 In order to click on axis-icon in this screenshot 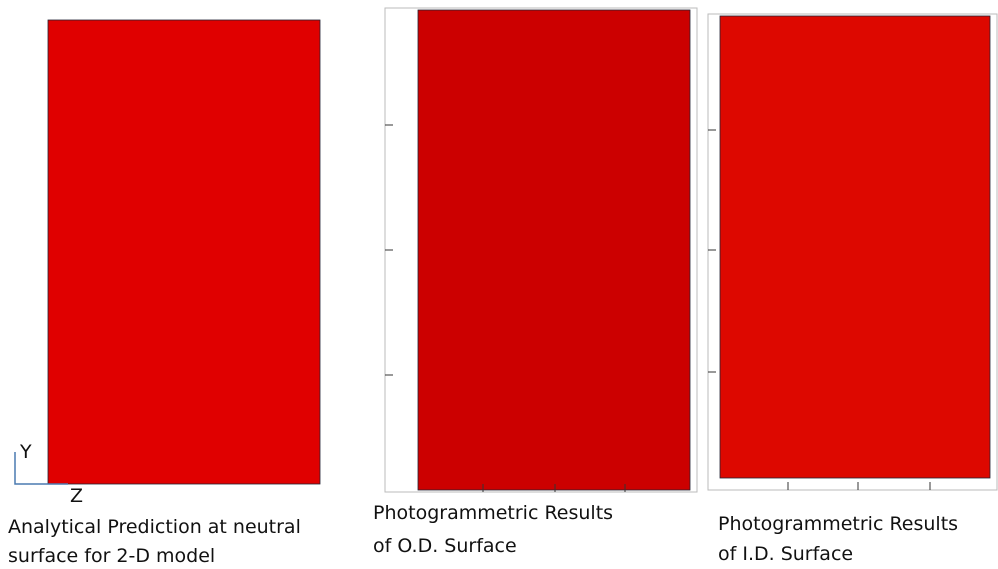, I will do `click(41, 468)`.